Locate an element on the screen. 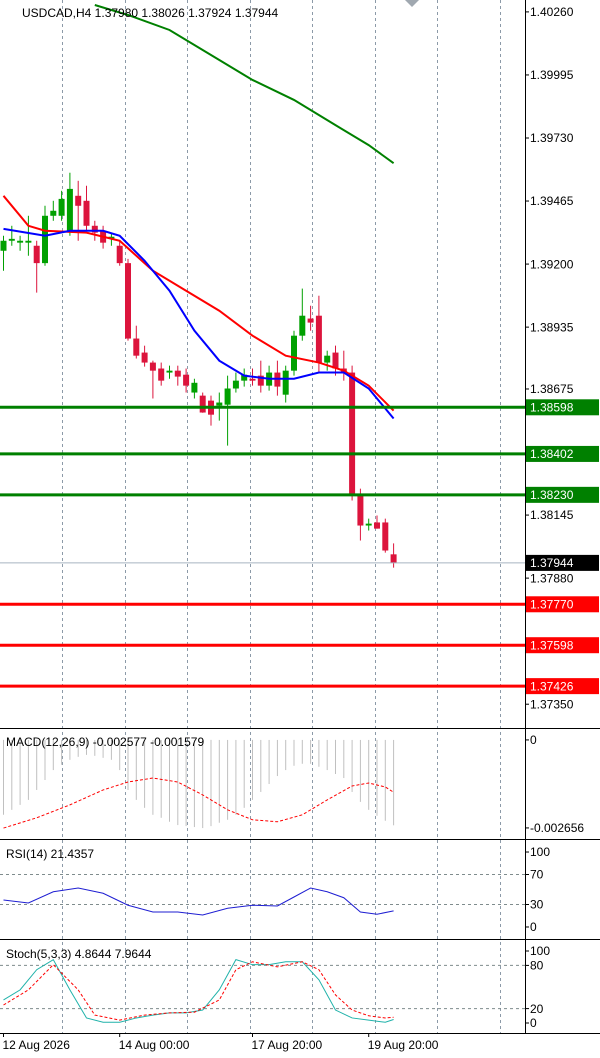 This screenshot has height=1058, width=600. level-line-label: 1.38230 is located at coordinates (552, 495).